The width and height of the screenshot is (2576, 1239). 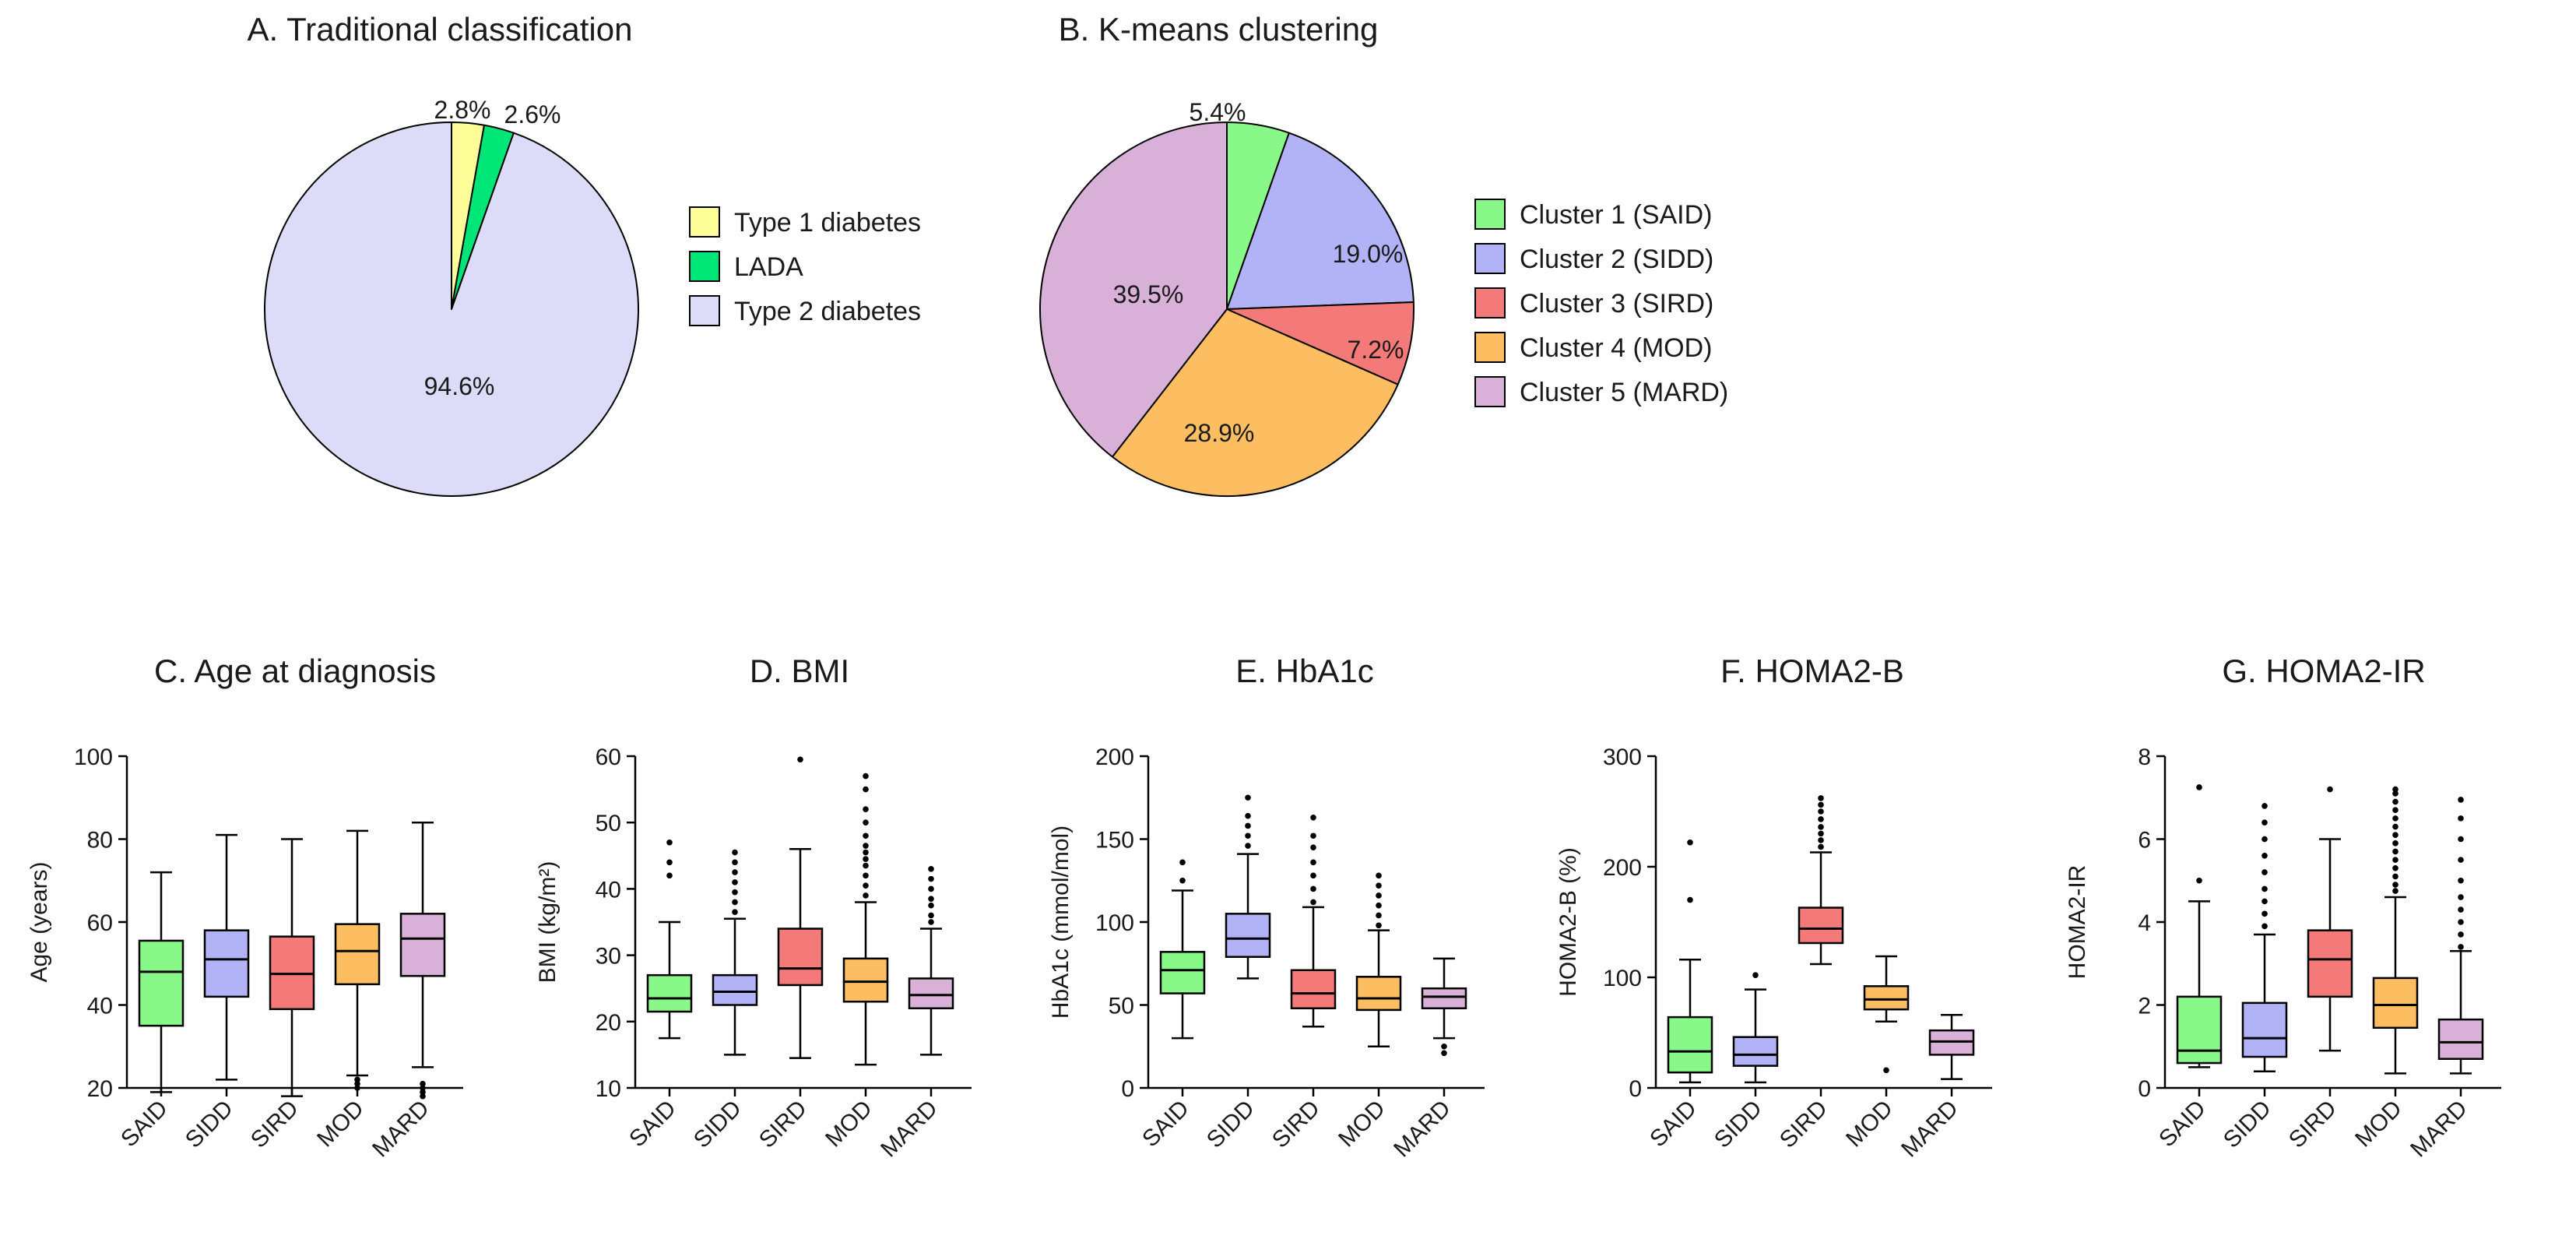 I want to click on y-tick-label: 60, so click(x=608, y=757).